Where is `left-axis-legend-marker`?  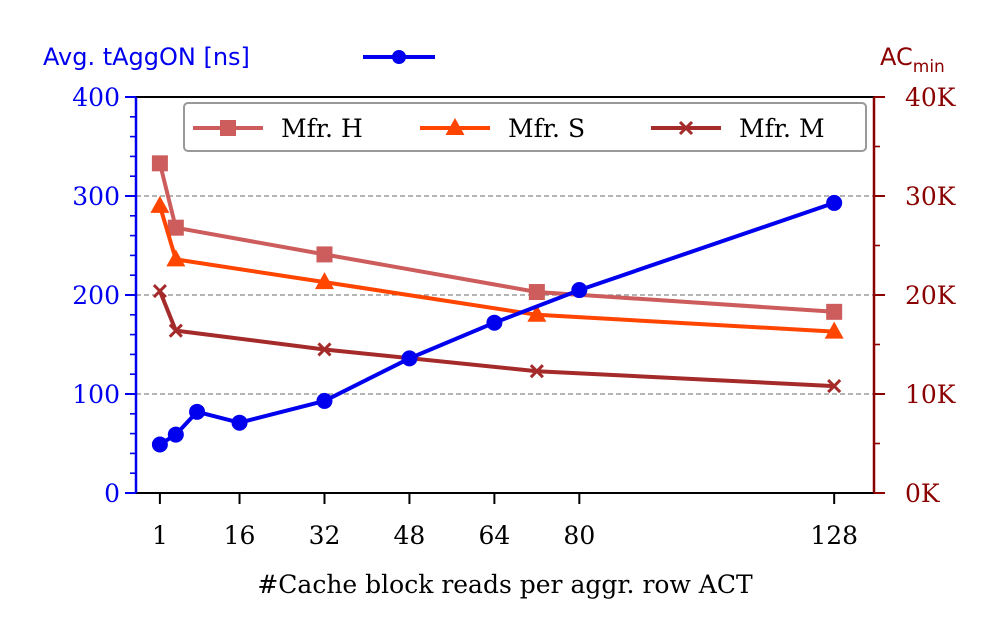 left-axis-legend-marker is located at coordinates (399, 57).